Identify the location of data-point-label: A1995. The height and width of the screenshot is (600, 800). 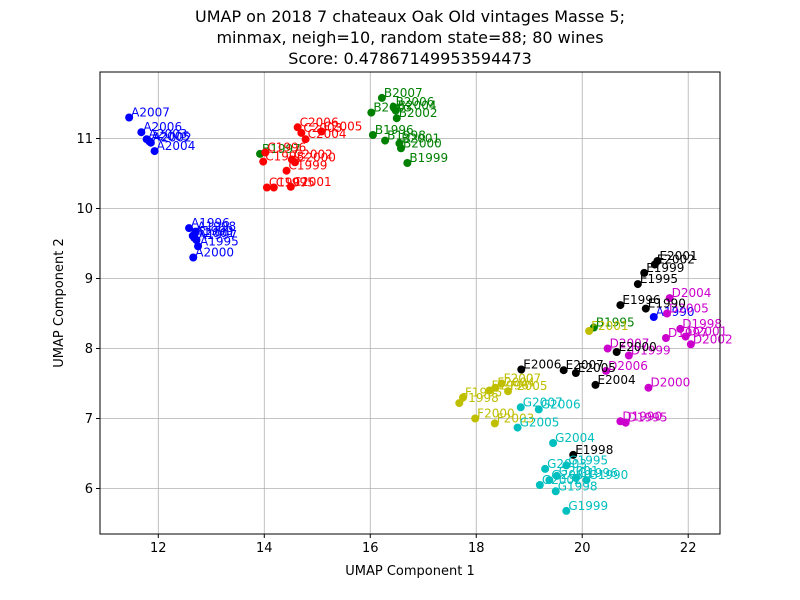
(219, 241).